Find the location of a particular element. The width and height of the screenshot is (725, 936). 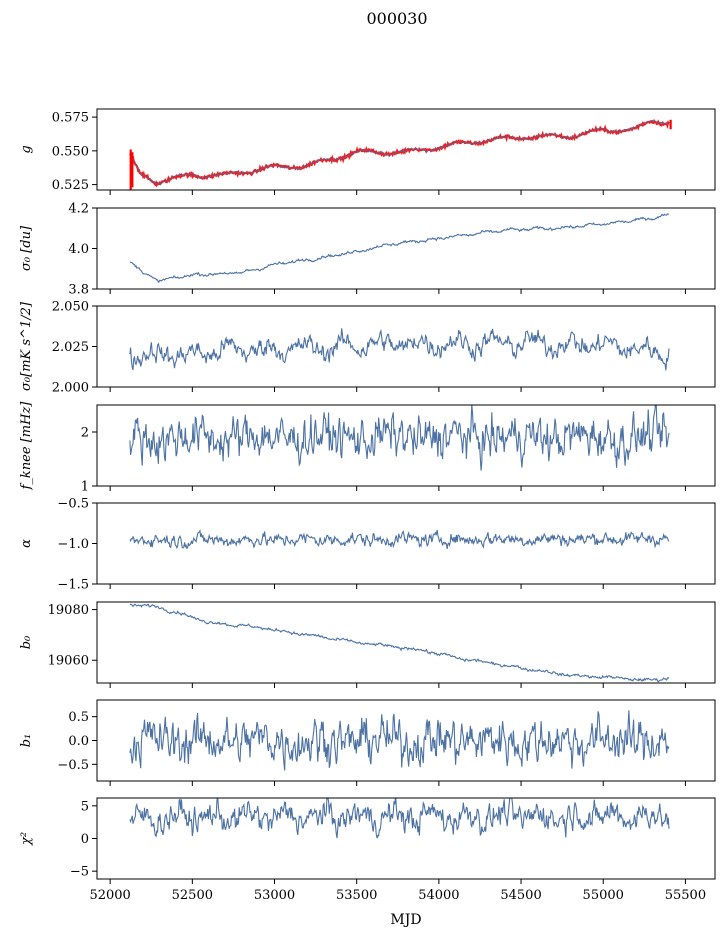

y-axis-label-b1: b₁ is located at coordinates (26, 741).